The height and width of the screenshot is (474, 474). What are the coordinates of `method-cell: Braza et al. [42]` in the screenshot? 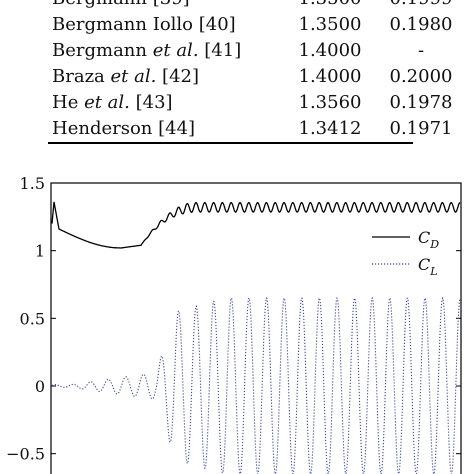 It's located at (125, 76).